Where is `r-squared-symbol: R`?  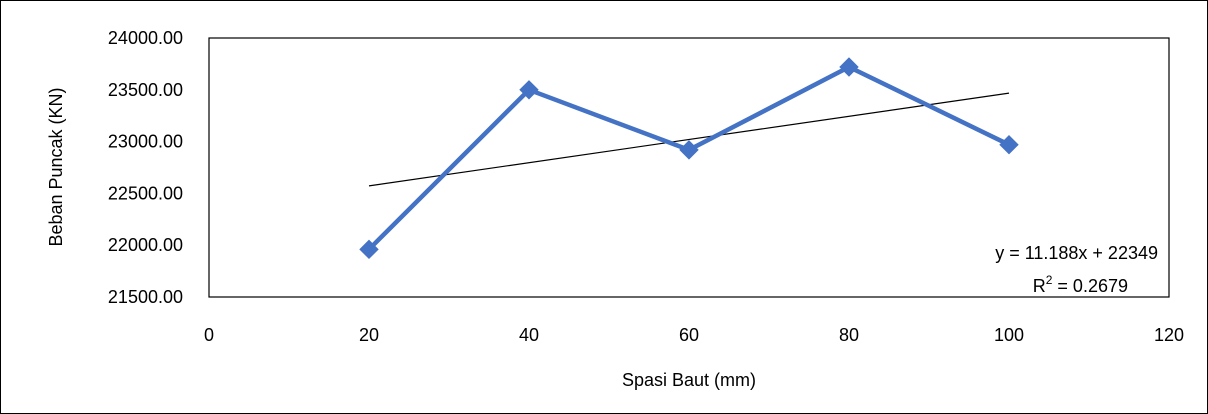
r-squared-symbol: R is located at coordinates (1039, 286).